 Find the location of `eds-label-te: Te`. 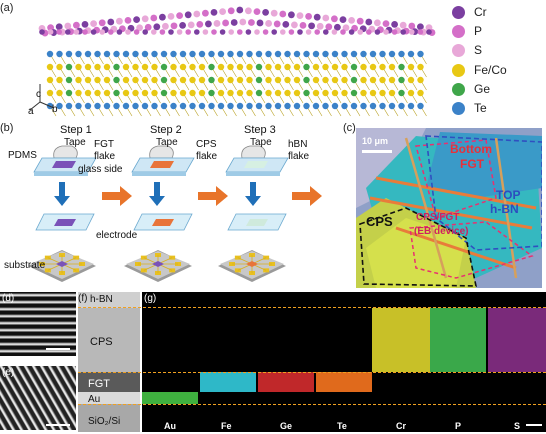

eds-label-te: Te is located at coordinates (342, 426).